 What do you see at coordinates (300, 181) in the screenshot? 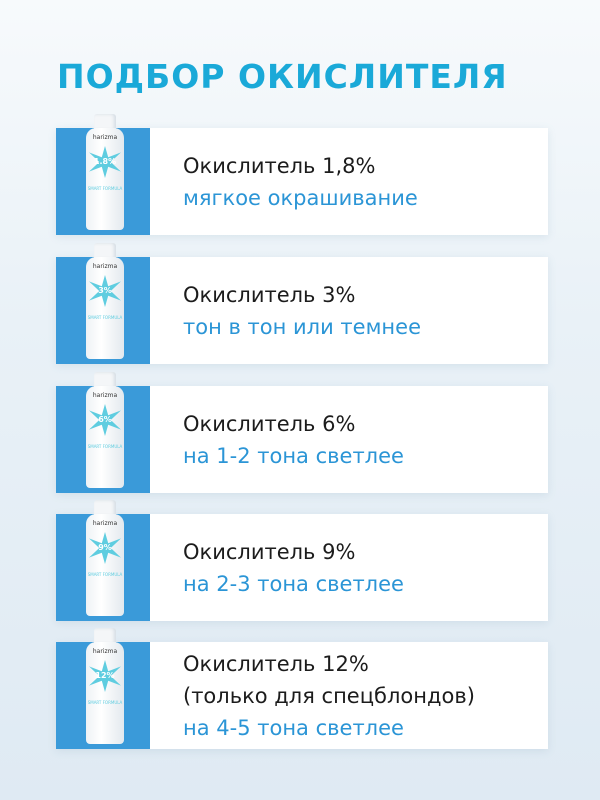
I see `oxidant-text: Окислитель 1,8% мягкое окрашивание` at bounding box center [300, 181].